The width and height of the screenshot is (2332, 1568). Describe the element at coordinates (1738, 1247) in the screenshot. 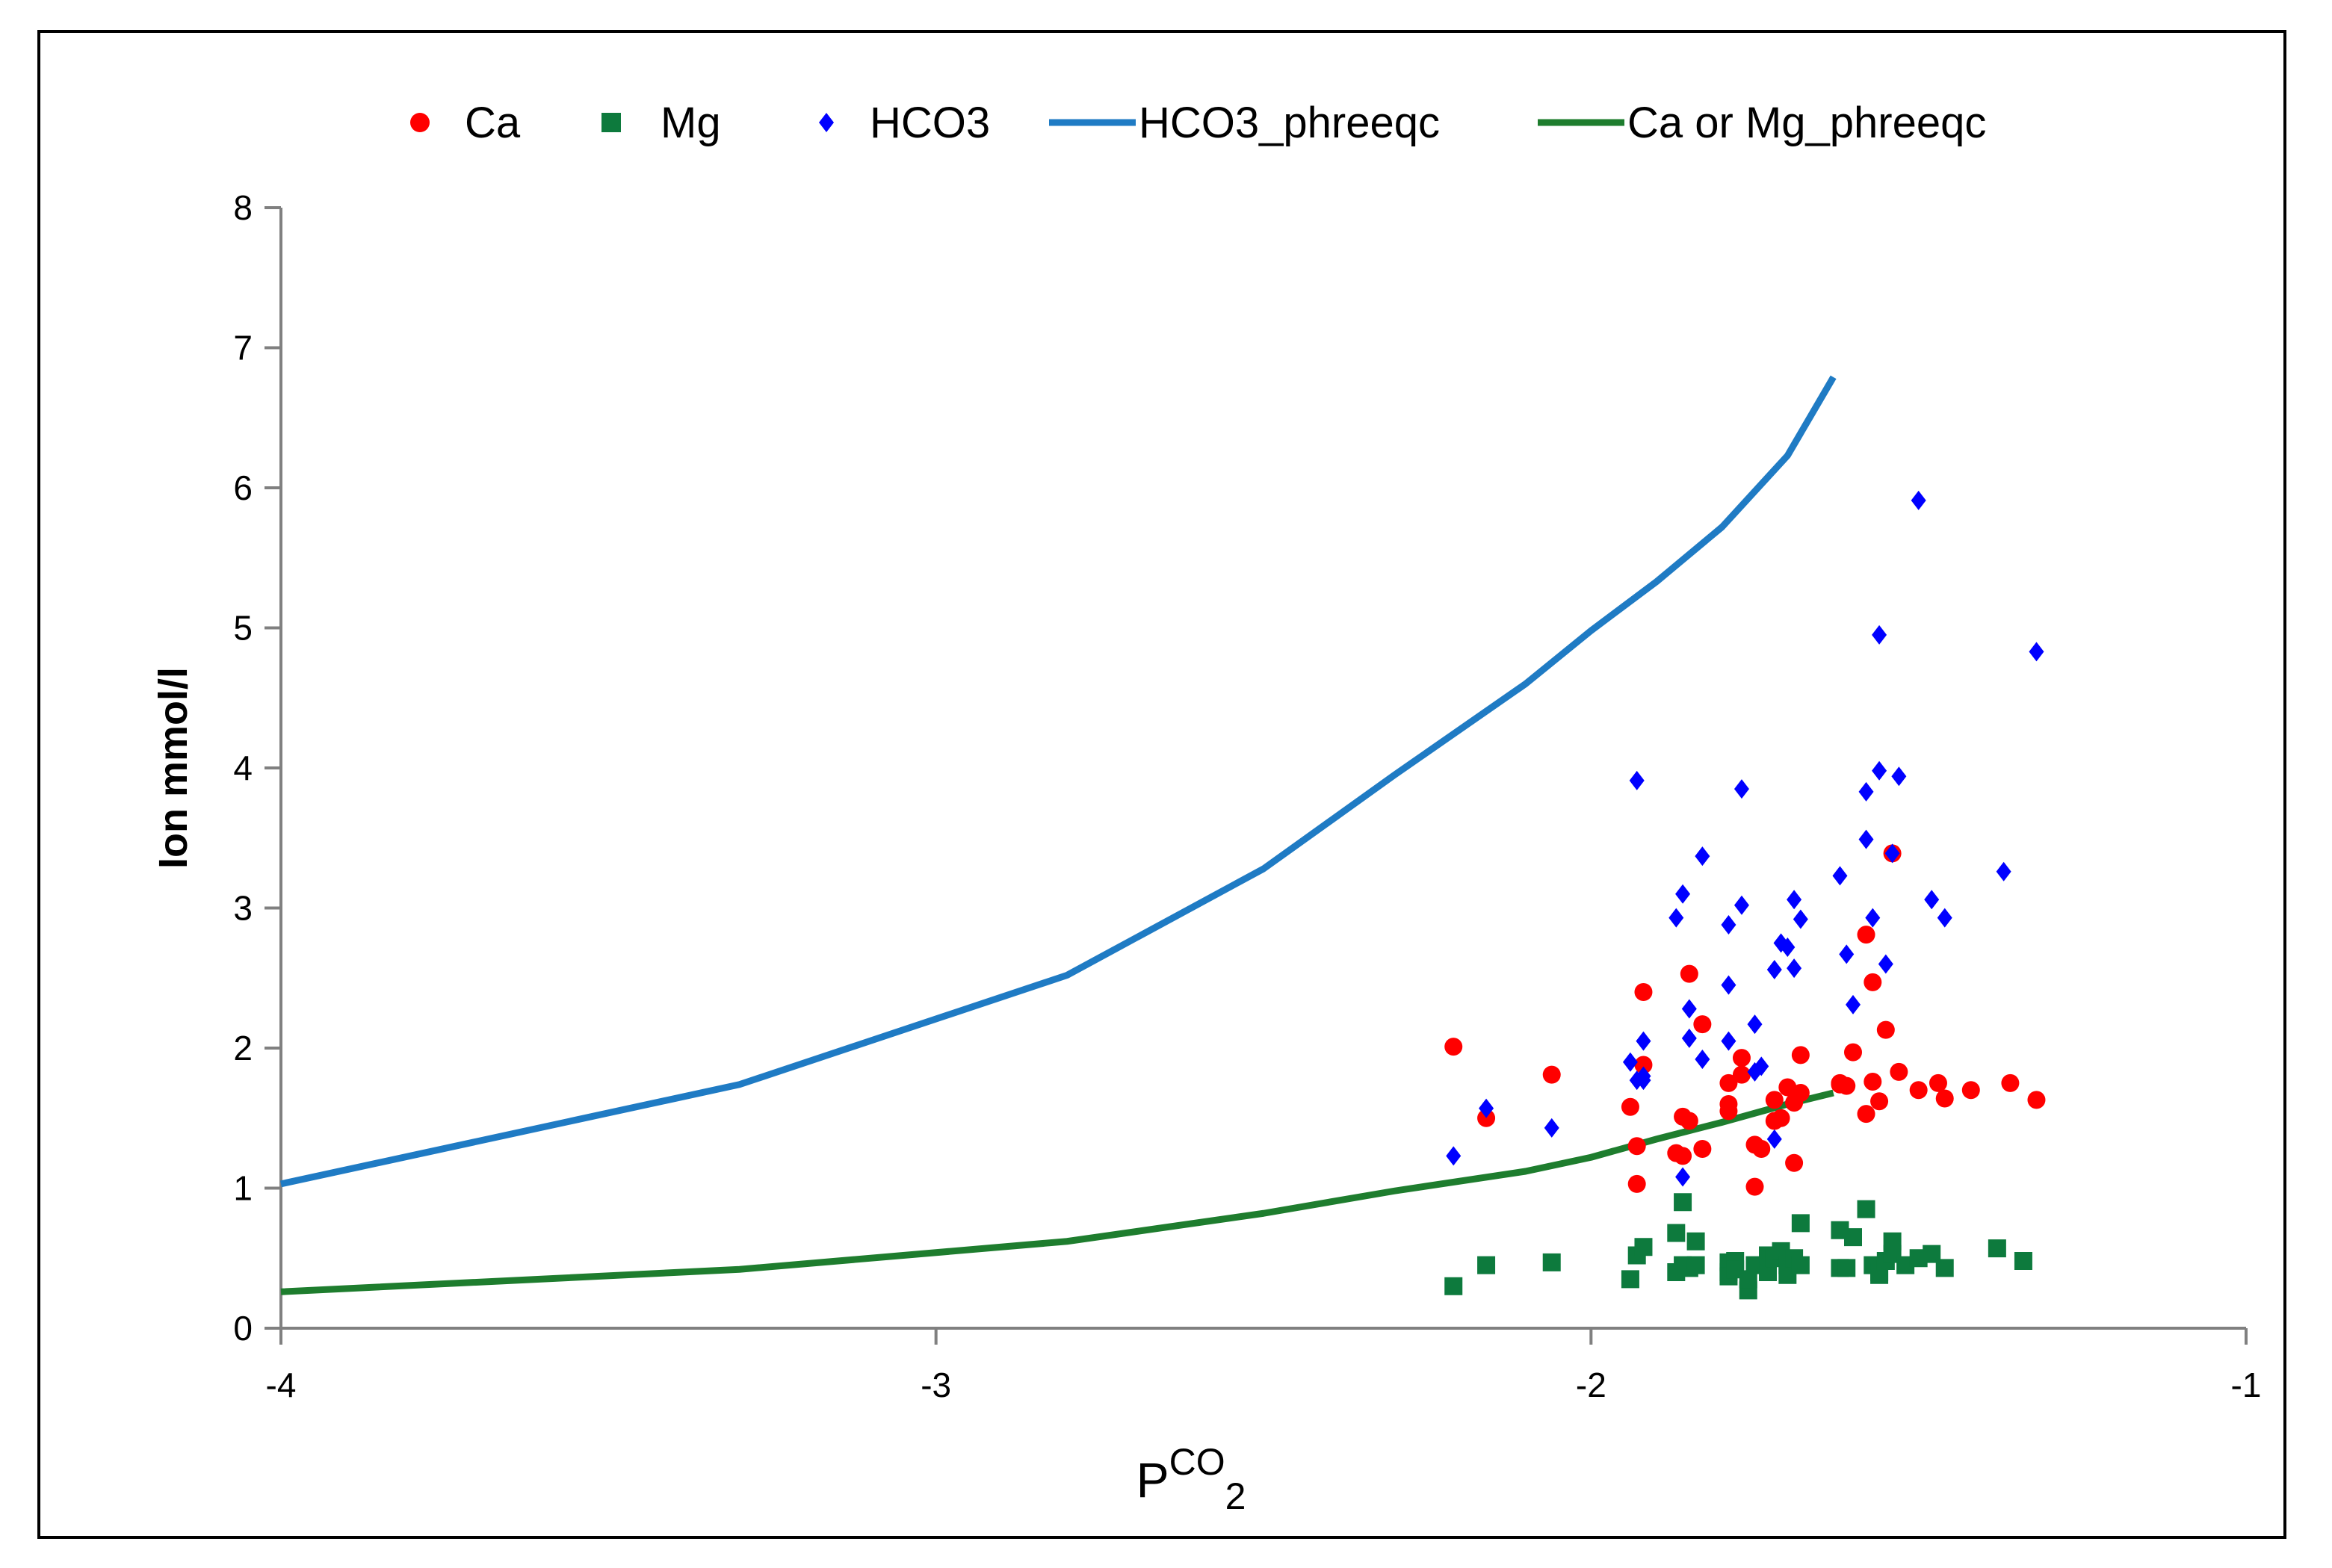

I see `series-mg` at that location.